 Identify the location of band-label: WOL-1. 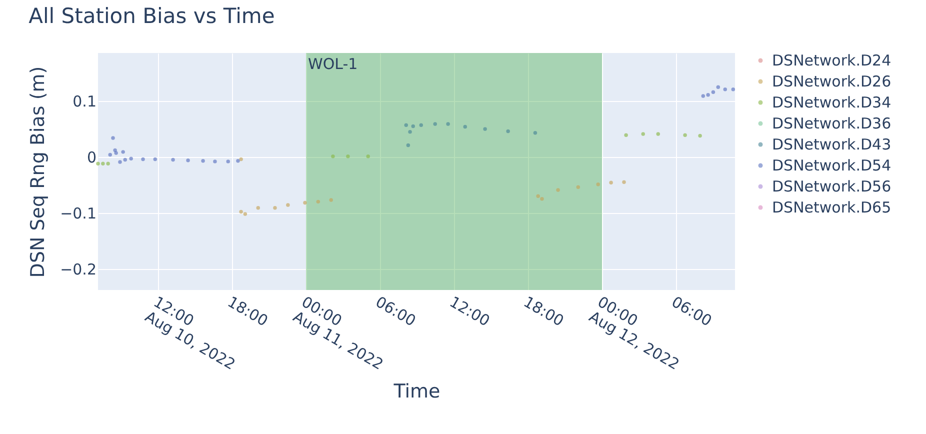
(333, 64).